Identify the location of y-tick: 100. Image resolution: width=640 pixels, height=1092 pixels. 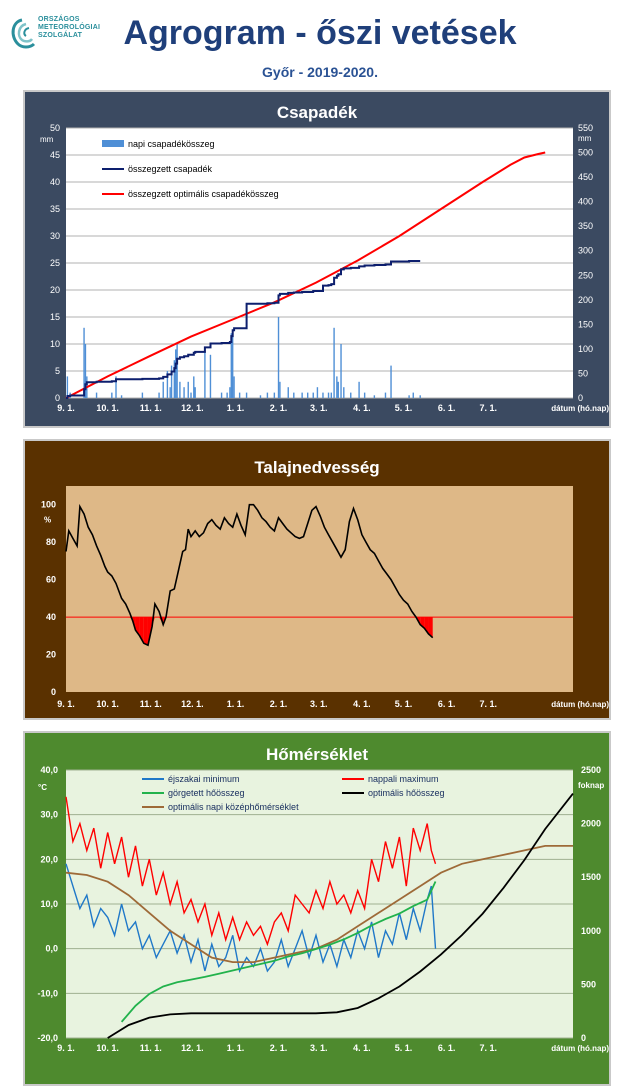
(48, 505).